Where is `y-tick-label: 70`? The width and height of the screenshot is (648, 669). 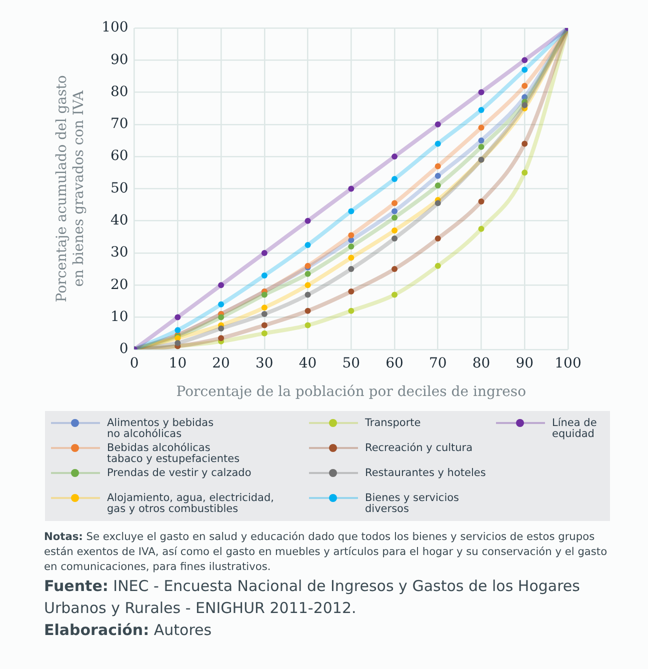 y-tick-label: 70 is located at coordinates (119, 124).